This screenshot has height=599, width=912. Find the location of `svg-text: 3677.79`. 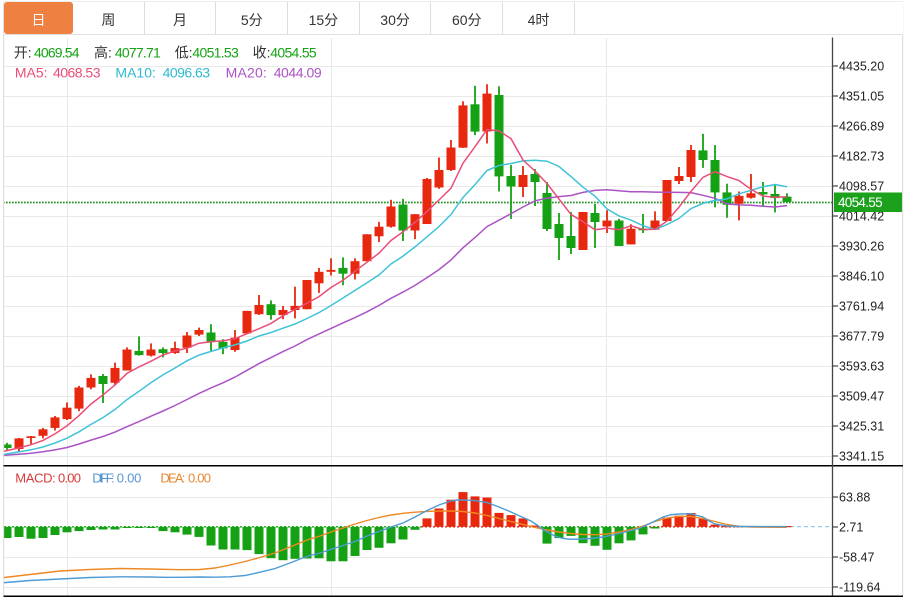

svg-text: 3677.79 is located at coordinates (861, 336).